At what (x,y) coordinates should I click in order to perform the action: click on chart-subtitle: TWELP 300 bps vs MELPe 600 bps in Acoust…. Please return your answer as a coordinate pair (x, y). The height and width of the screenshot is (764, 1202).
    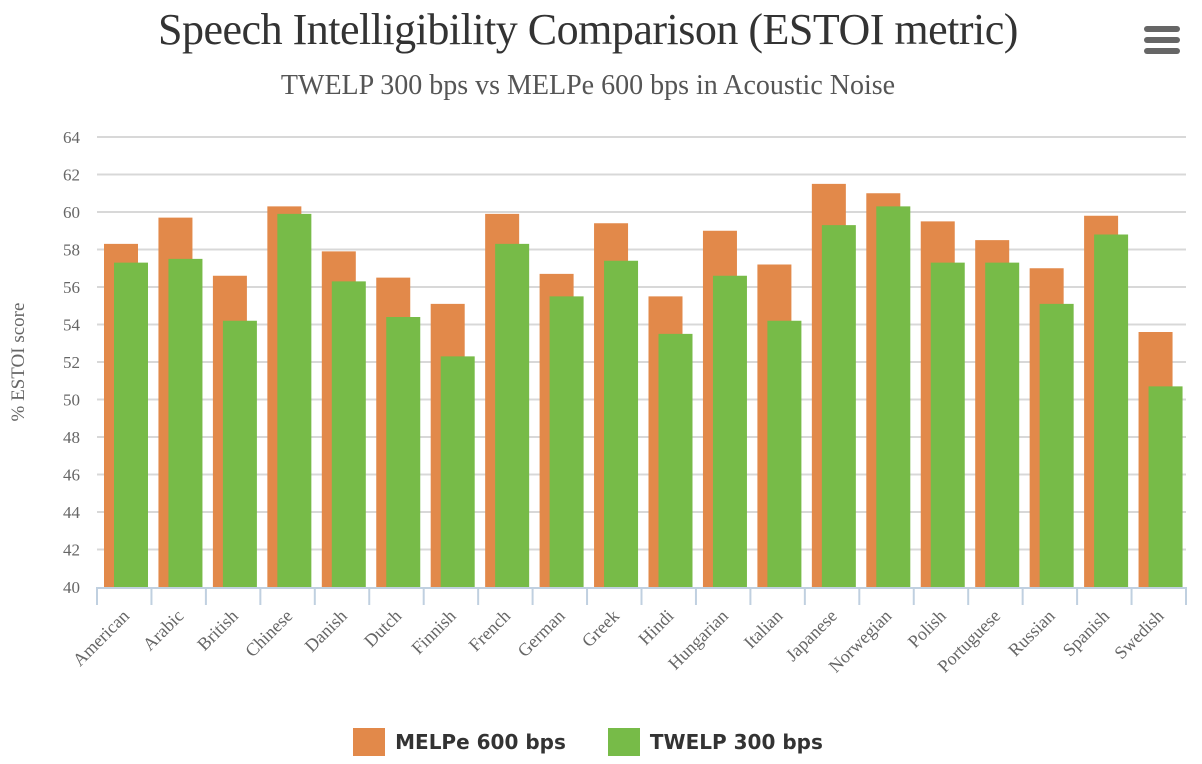
    Looking at the image, I should click on (588, 85).